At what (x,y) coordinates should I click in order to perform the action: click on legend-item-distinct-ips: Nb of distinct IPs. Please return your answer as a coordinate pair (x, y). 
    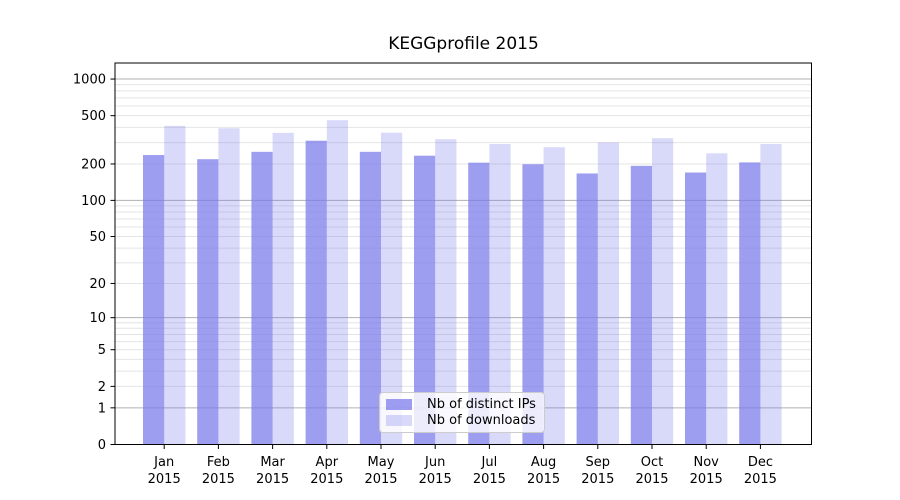
    Looking at the image, I should click on (461, 404).